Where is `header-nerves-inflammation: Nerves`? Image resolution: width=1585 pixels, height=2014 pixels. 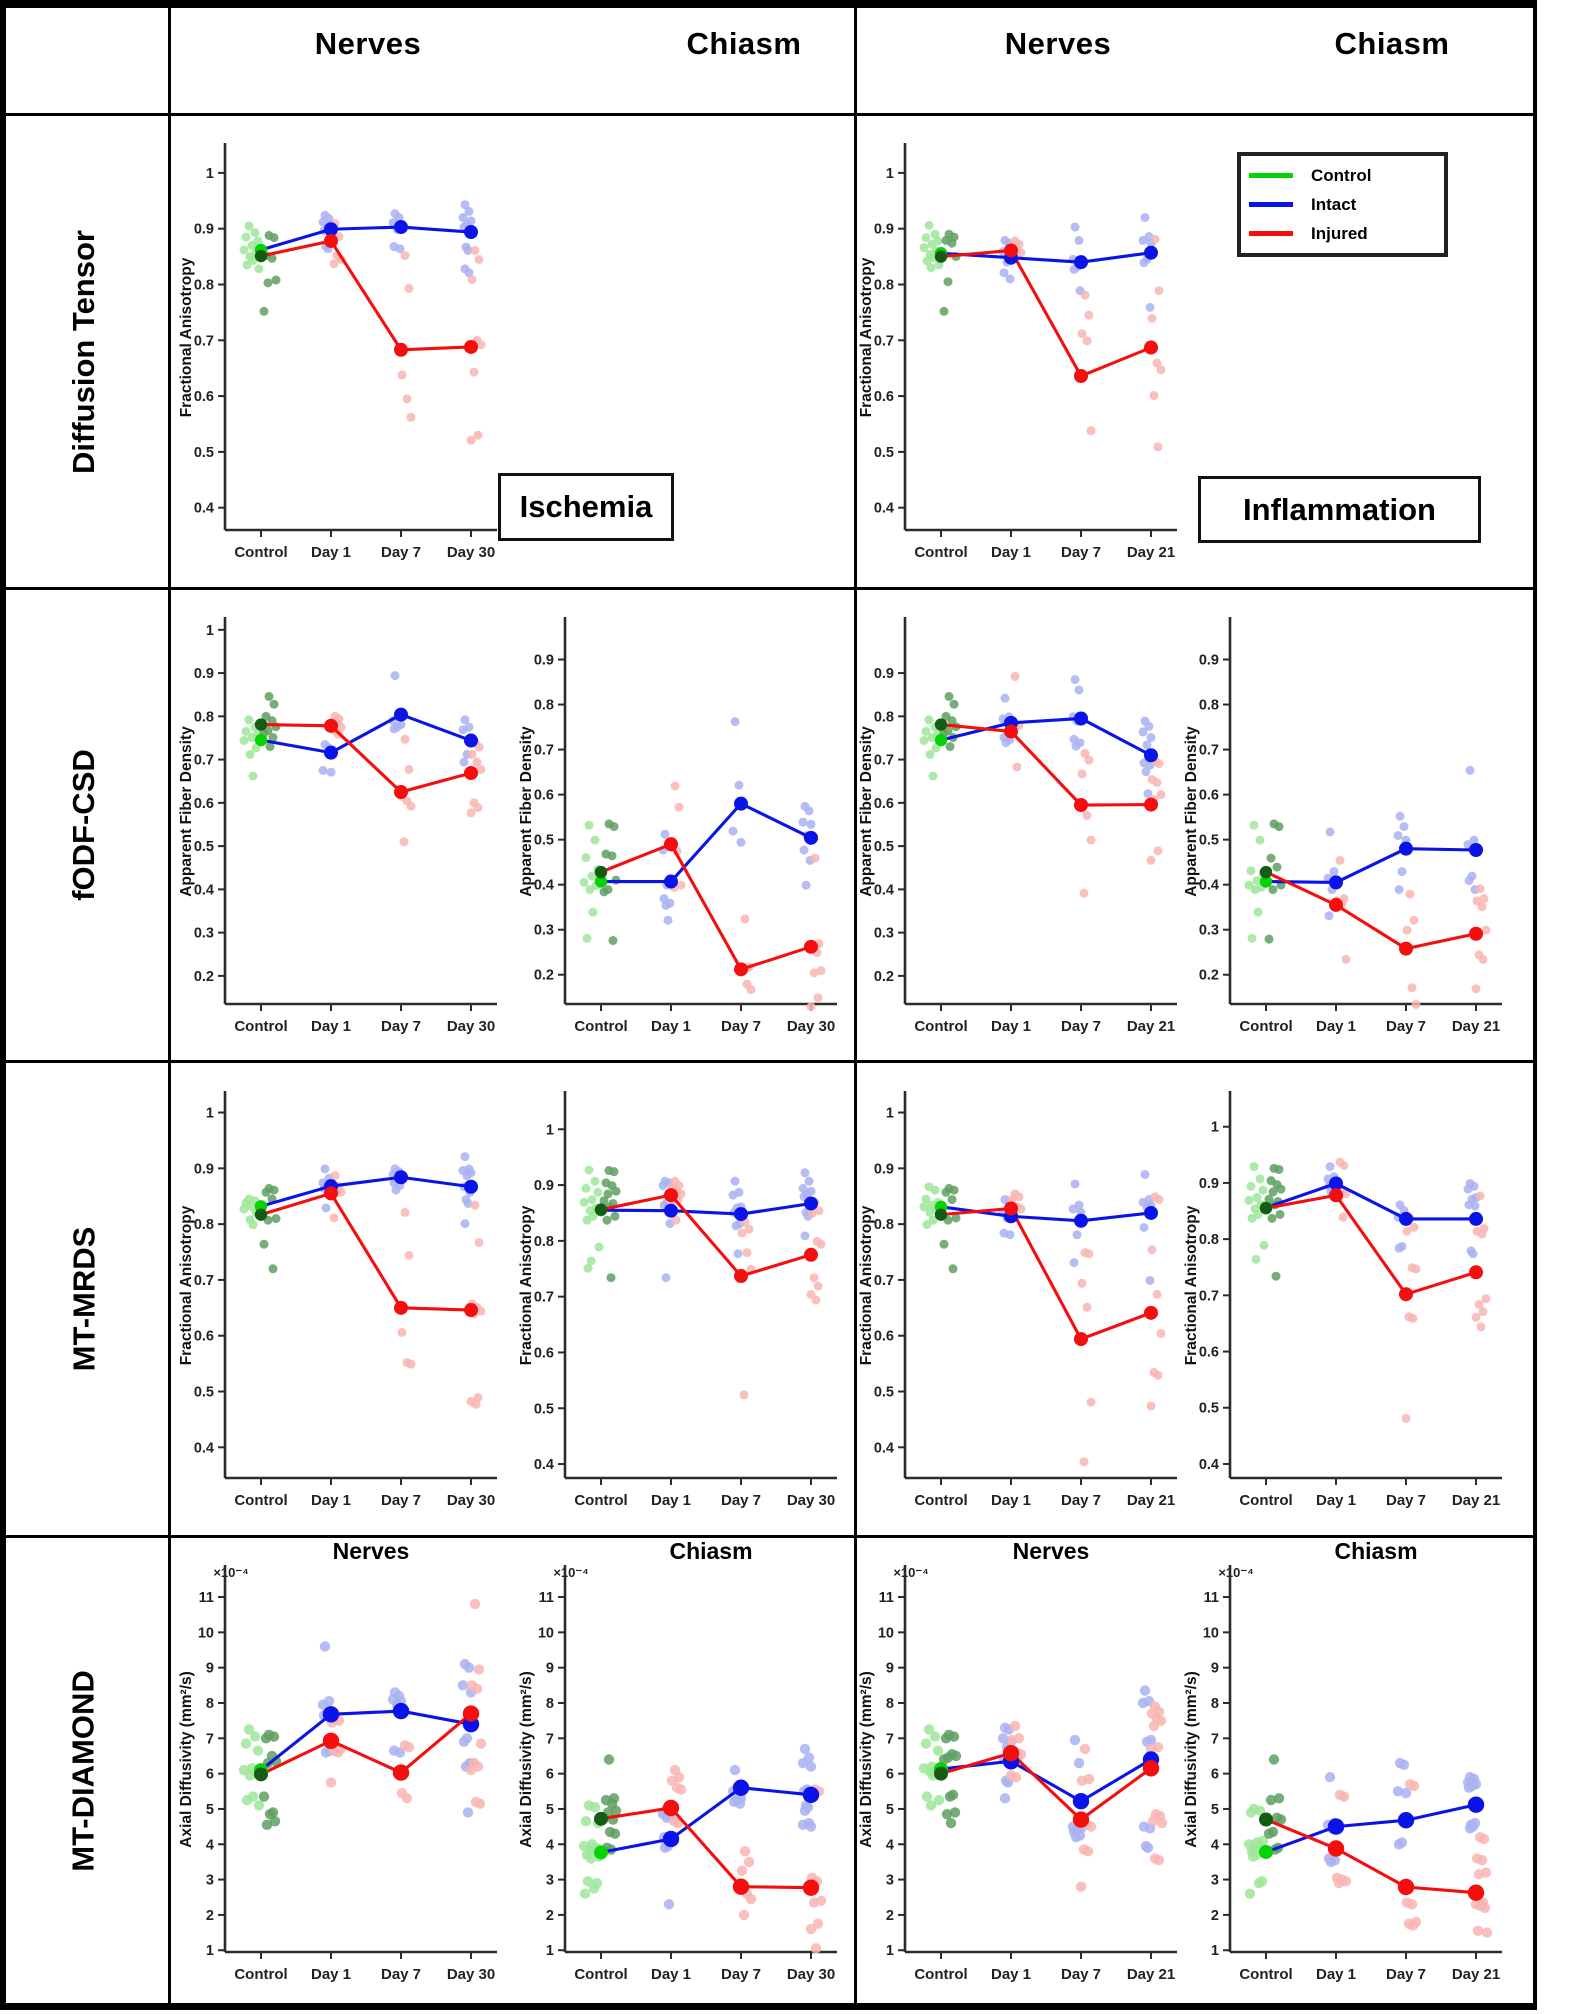
header-nerves-inflammation: Nerves is located at coordinates (1058, 43).